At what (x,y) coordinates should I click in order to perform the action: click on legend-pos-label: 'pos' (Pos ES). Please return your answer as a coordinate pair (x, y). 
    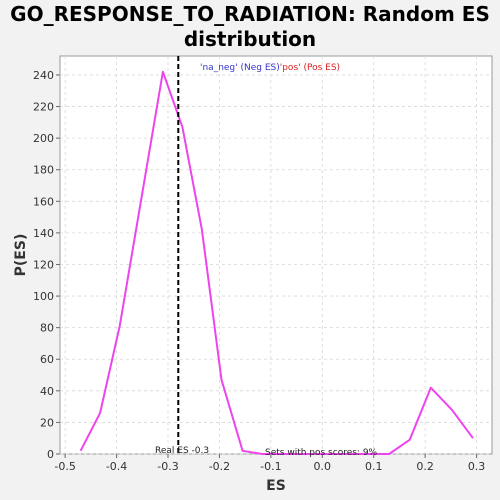
    Looking at the image, I should click on (310, 68).